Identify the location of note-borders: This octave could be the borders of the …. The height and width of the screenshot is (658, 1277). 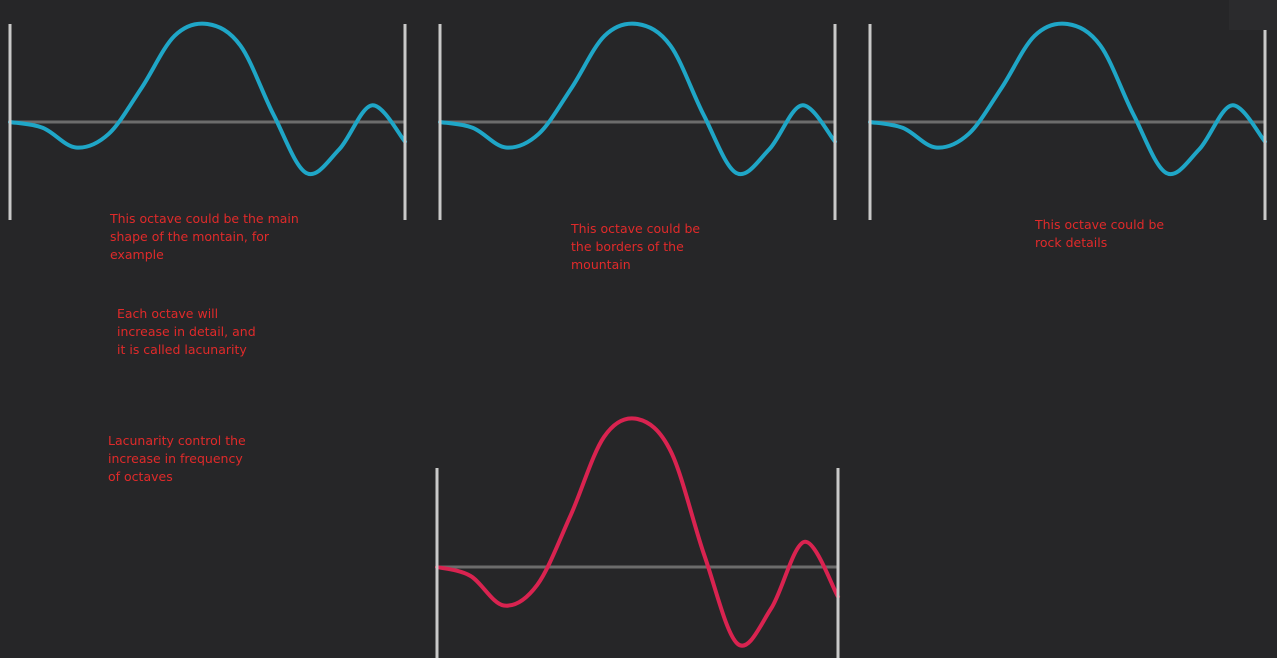
(636, 246).